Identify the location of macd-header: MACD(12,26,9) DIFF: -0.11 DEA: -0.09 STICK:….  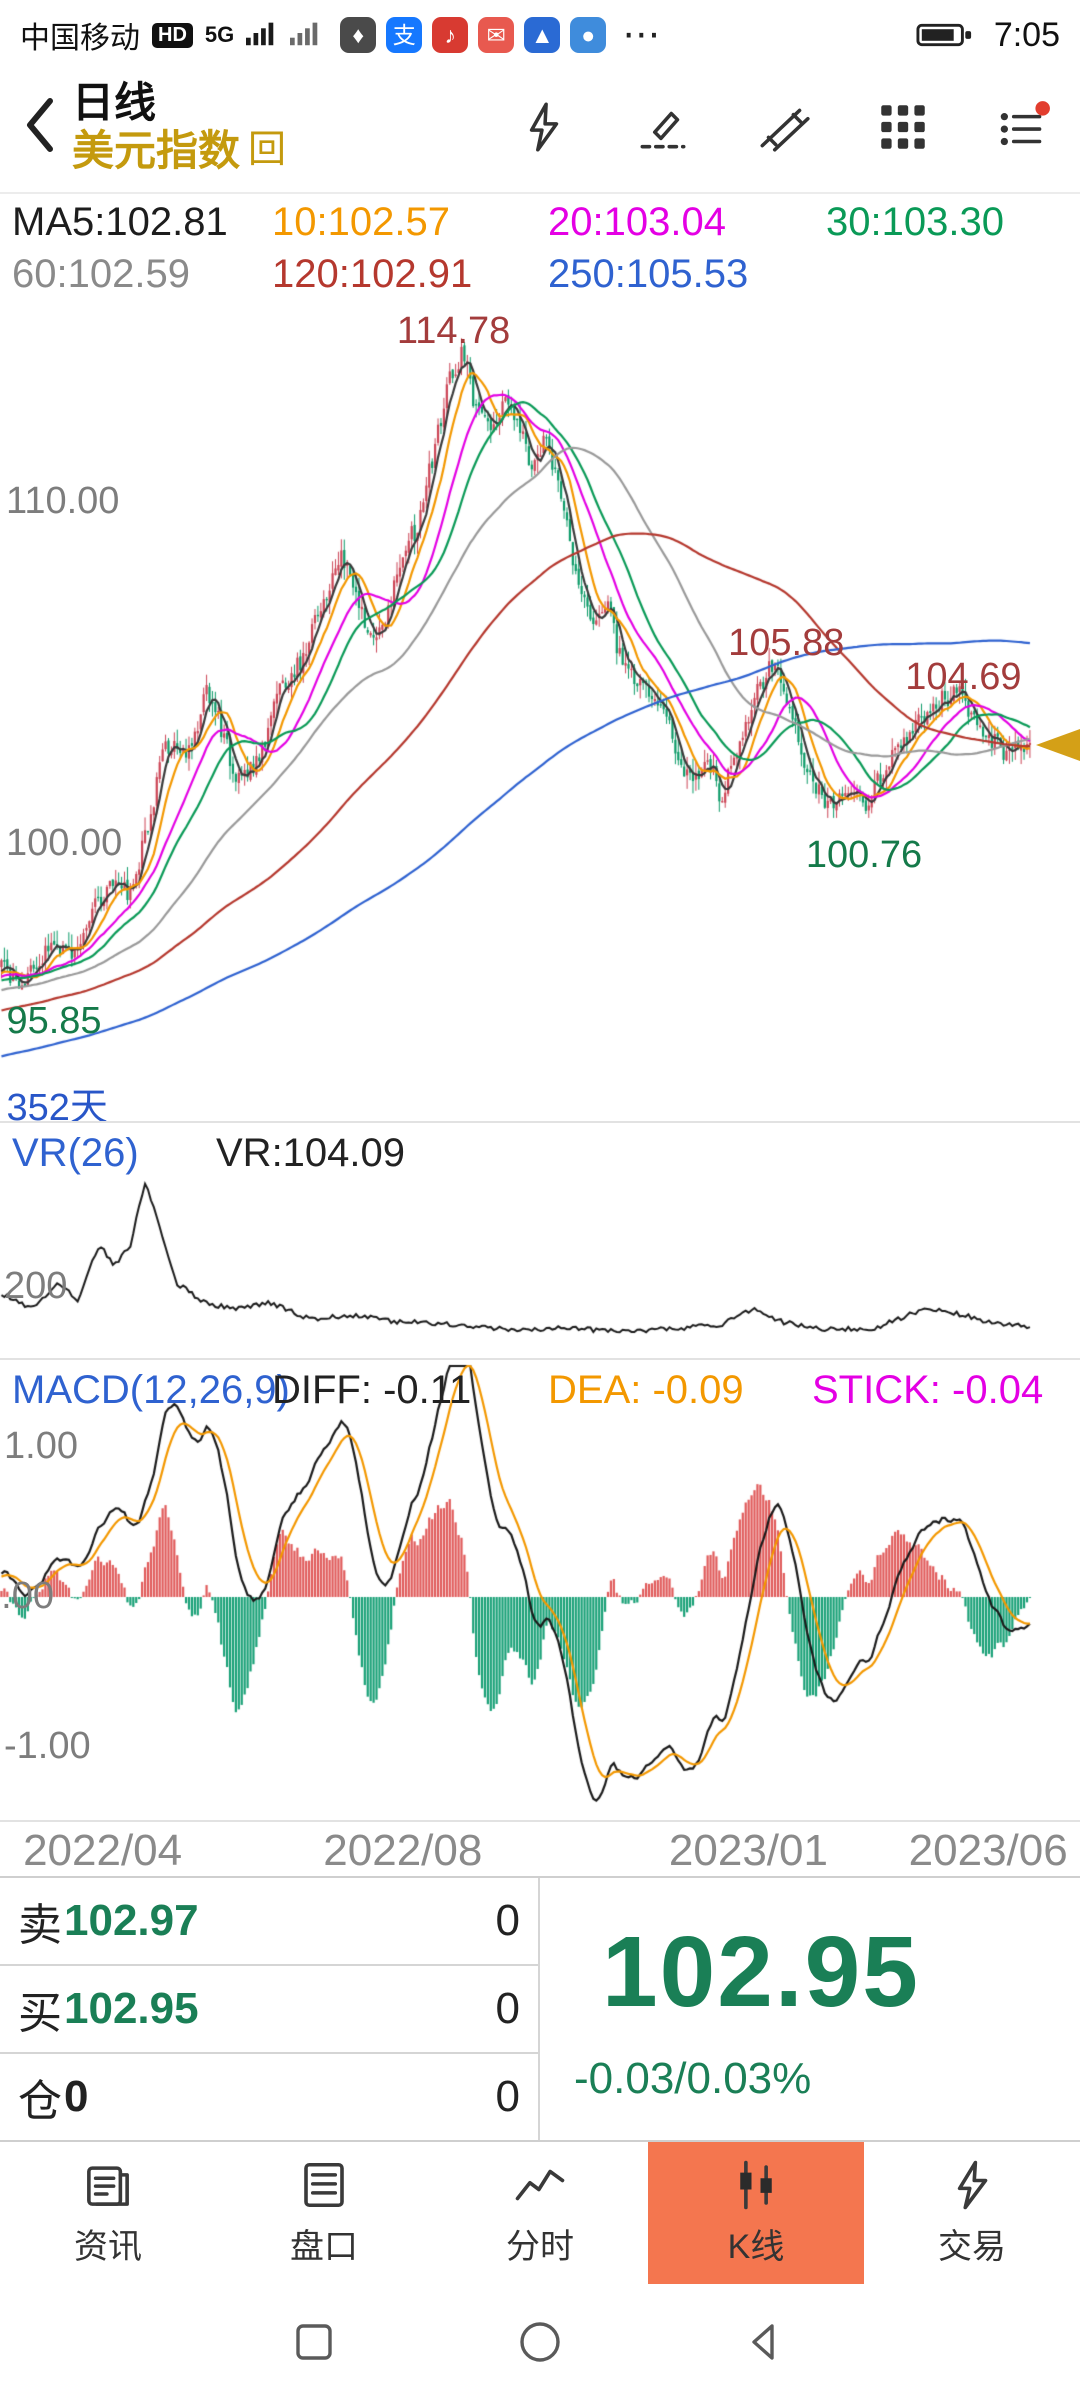
(540, 1393).